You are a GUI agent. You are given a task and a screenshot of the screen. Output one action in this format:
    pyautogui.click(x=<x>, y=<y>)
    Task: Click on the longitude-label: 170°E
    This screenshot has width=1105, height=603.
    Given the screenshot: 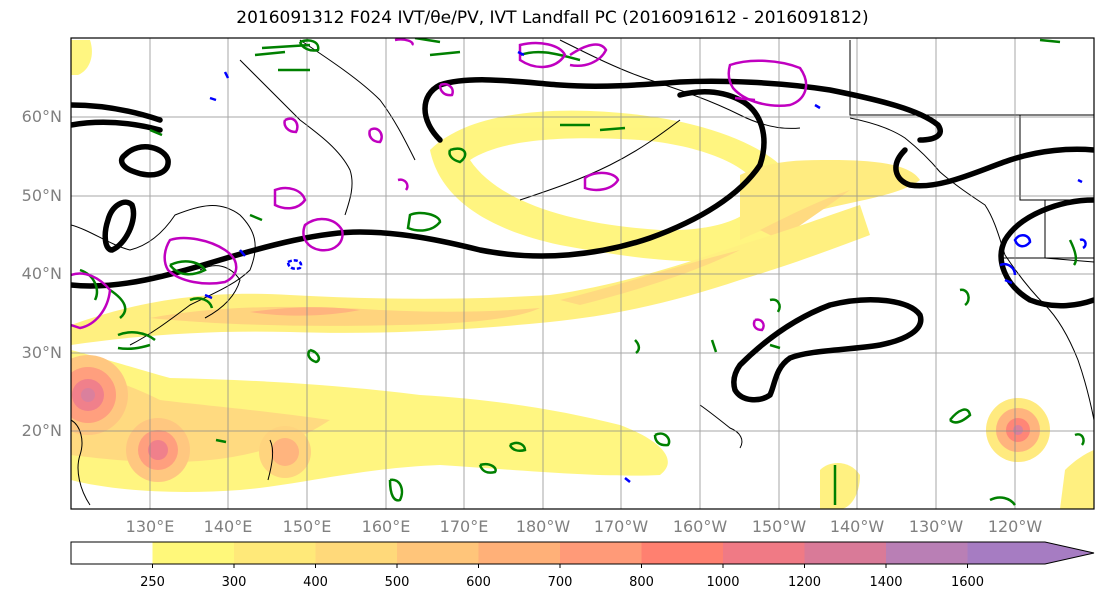 What is the action you would take?
    pyautogui.click(x=464, y=526)
    